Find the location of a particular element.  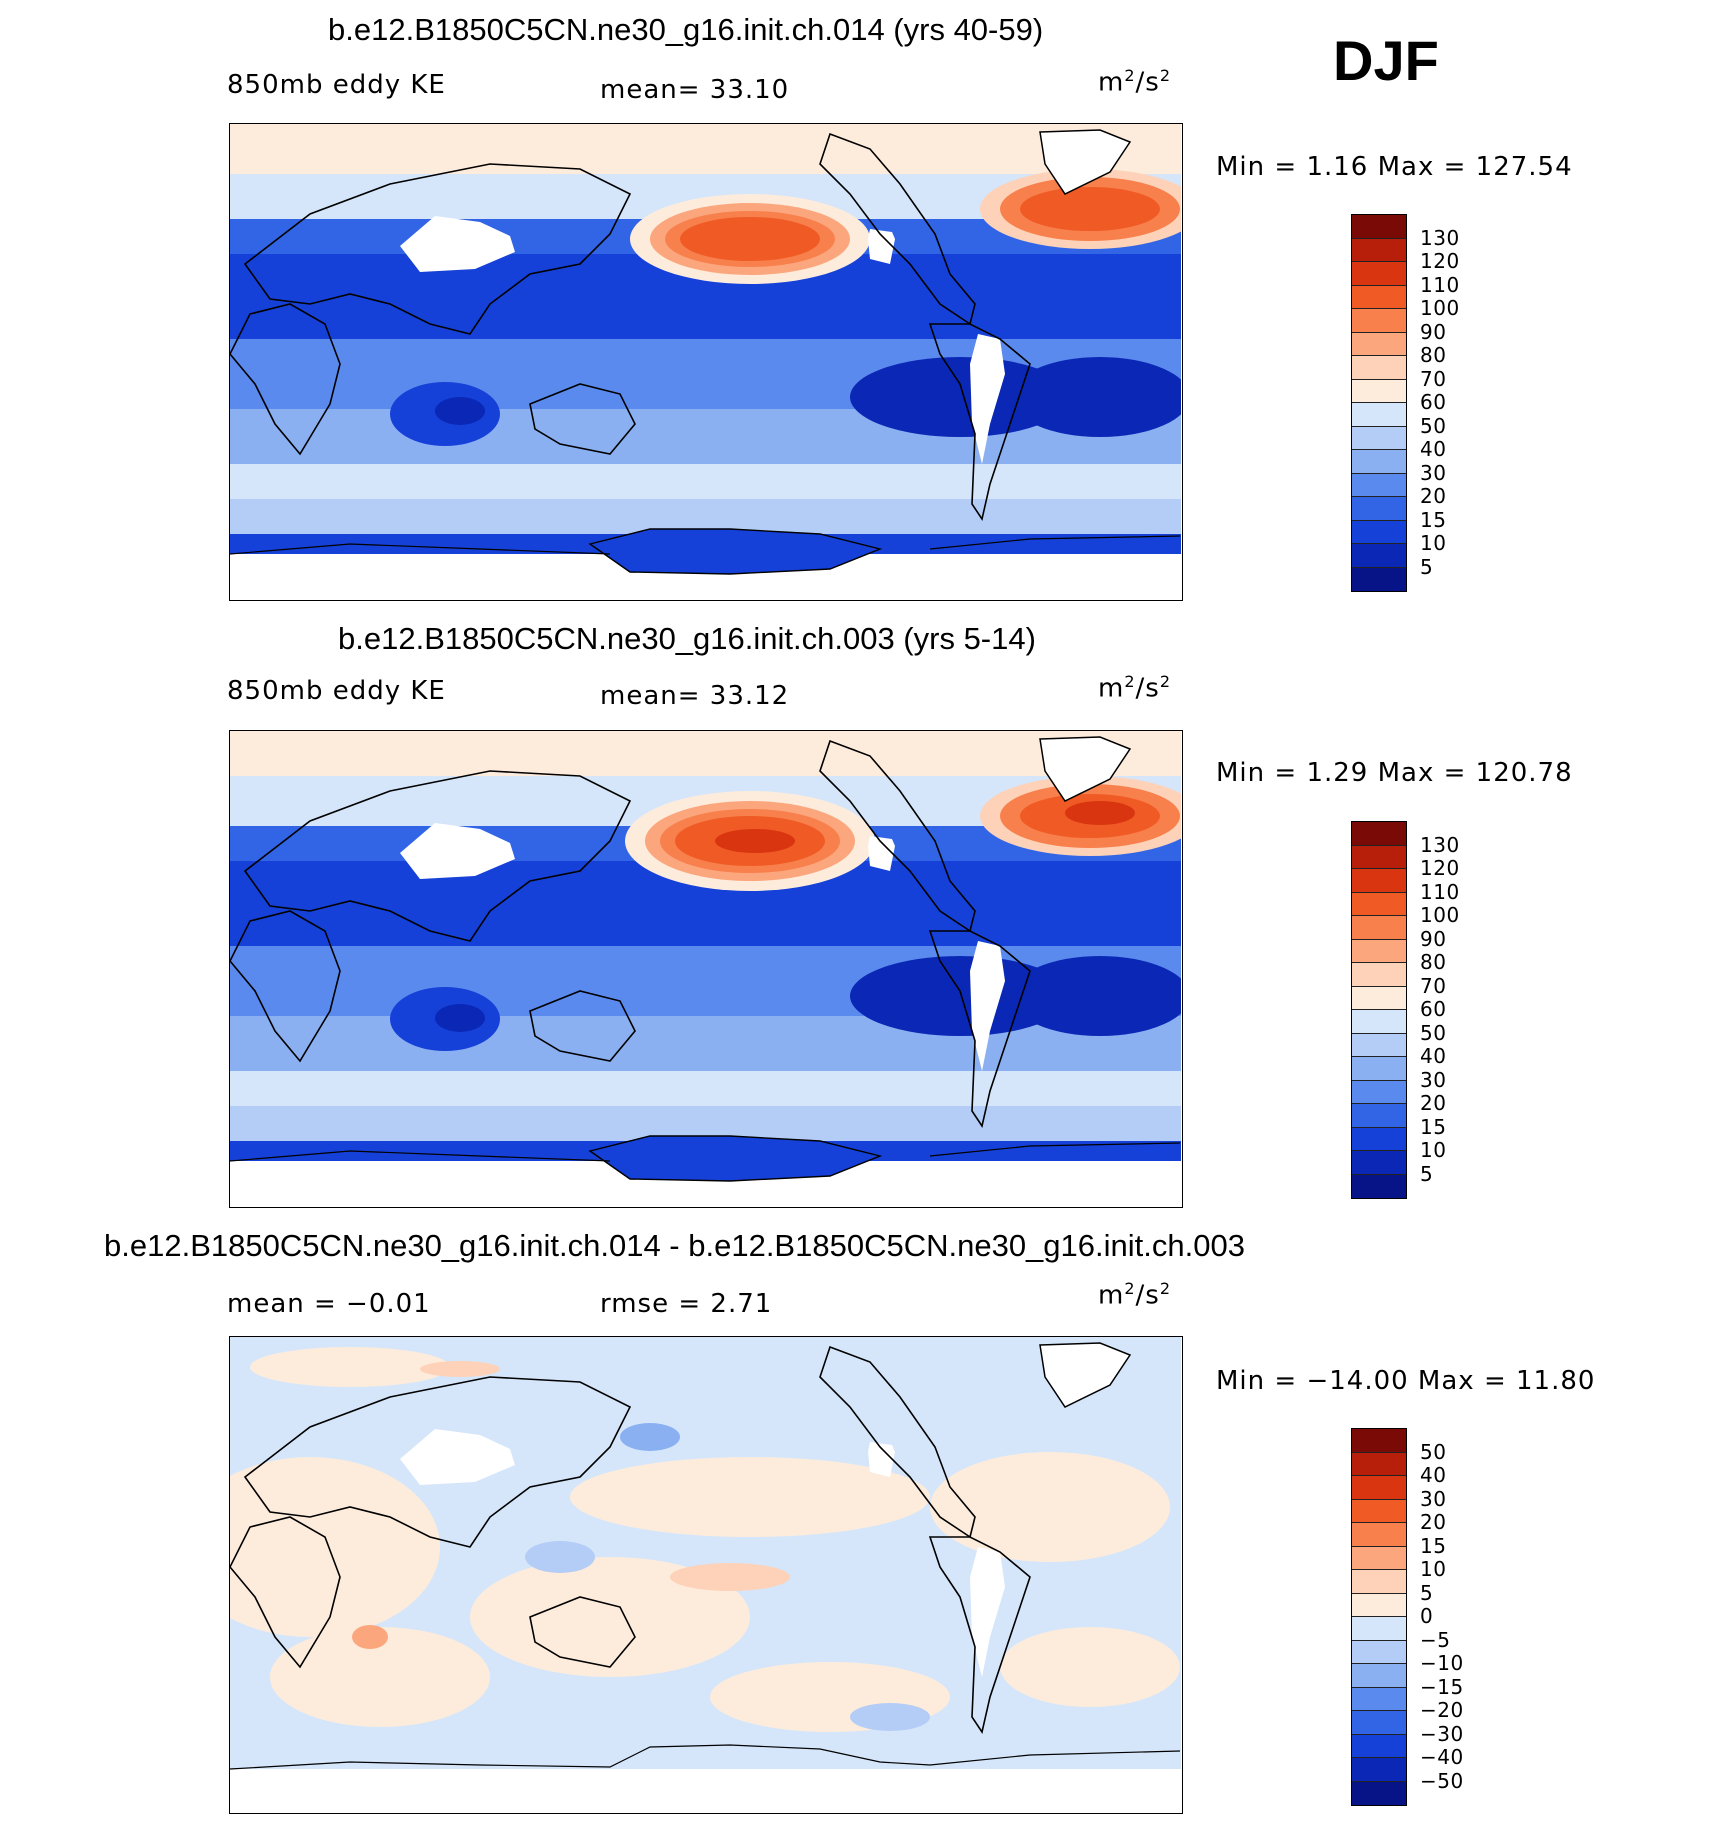

panel-3-map is located at coordinates (706, 1575).